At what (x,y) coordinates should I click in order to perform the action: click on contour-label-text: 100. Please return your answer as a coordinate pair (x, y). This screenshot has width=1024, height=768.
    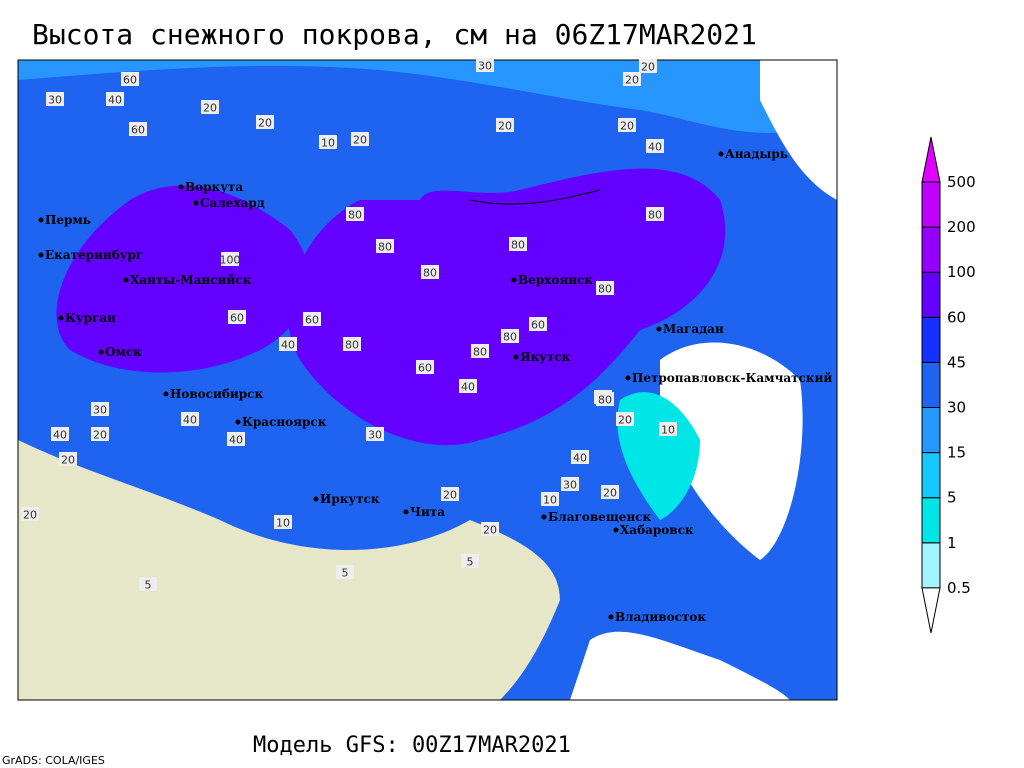
    Looking at the image, I should click on (230, 260).